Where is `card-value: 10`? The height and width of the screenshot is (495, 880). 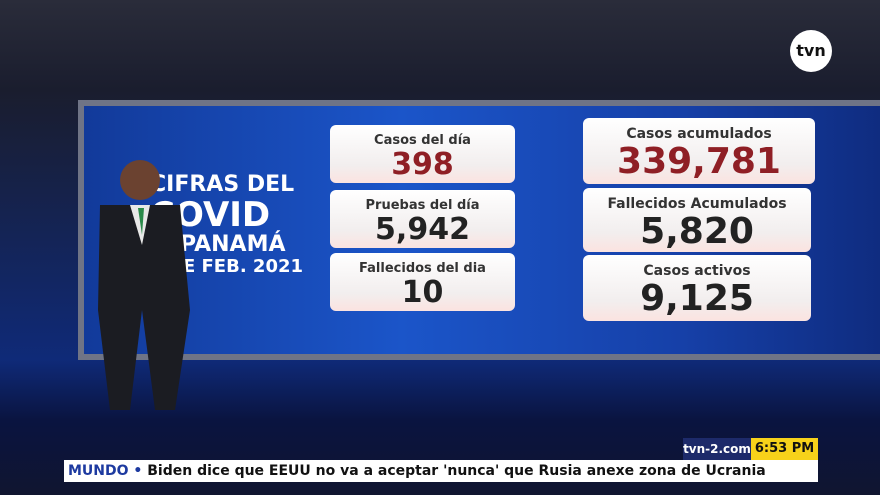 card-value: 10 is located at coordinates (422, 292).